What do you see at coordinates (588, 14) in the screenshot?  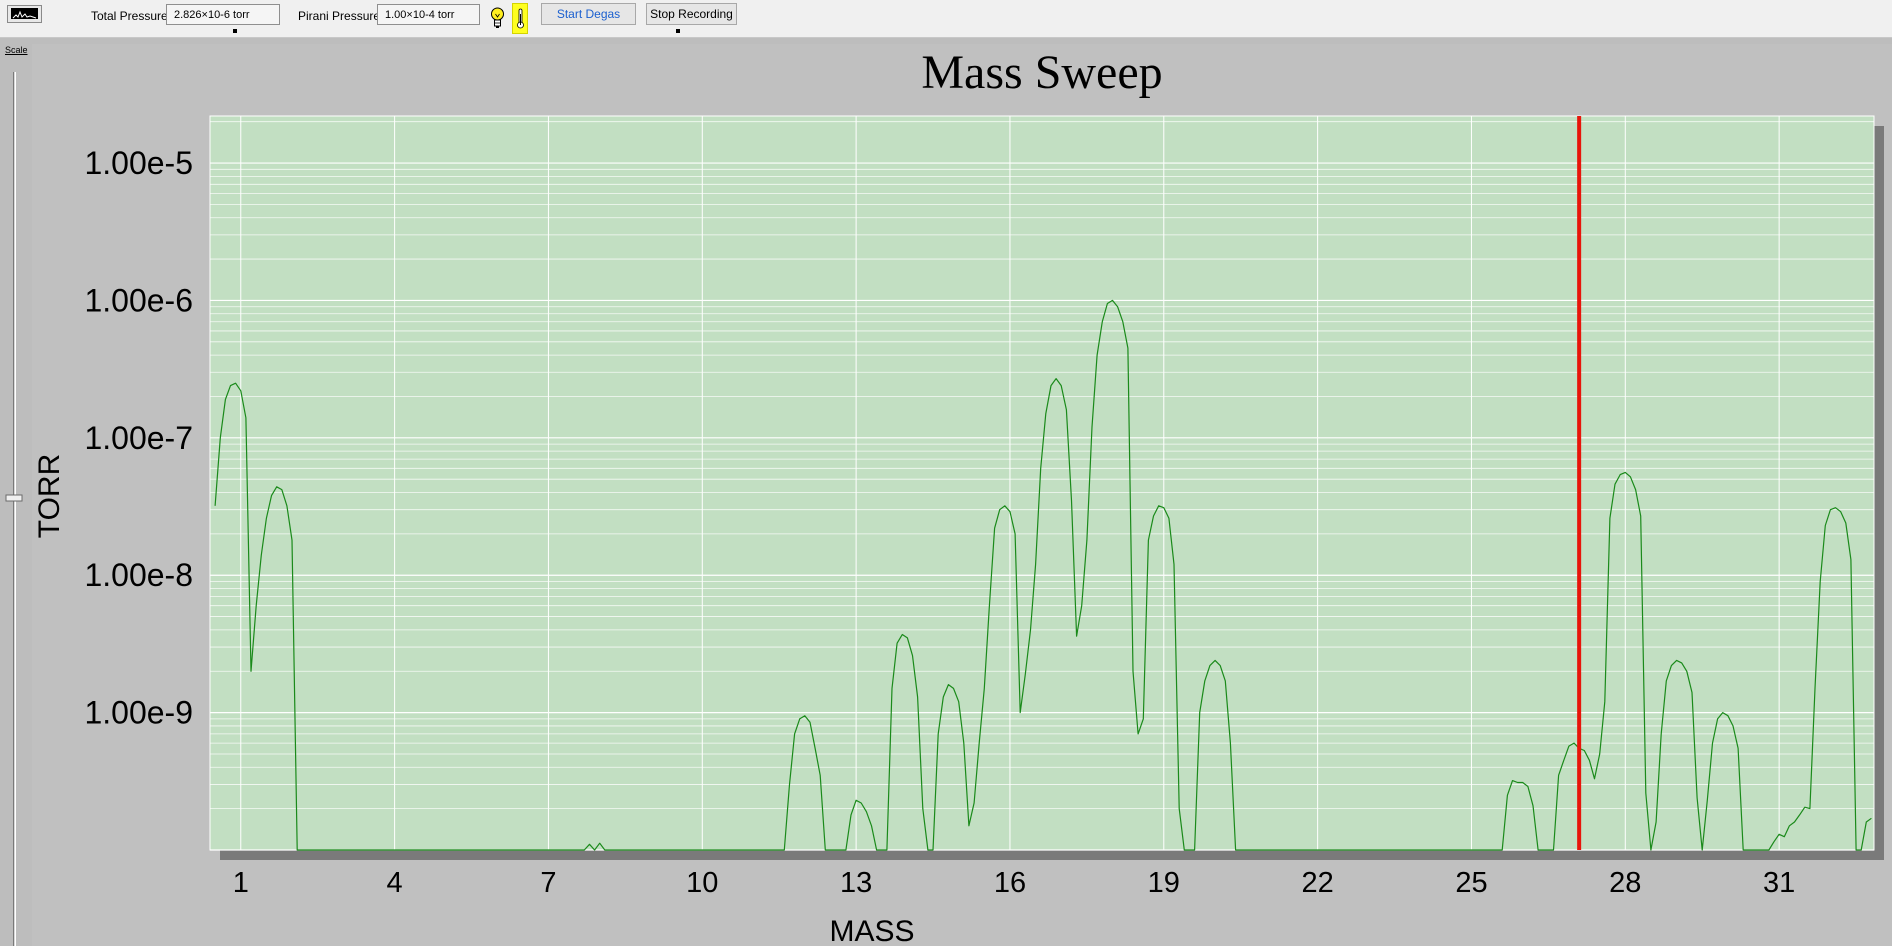 I see `start-degas-button: Start Degas` at bounding box center [588, 14].